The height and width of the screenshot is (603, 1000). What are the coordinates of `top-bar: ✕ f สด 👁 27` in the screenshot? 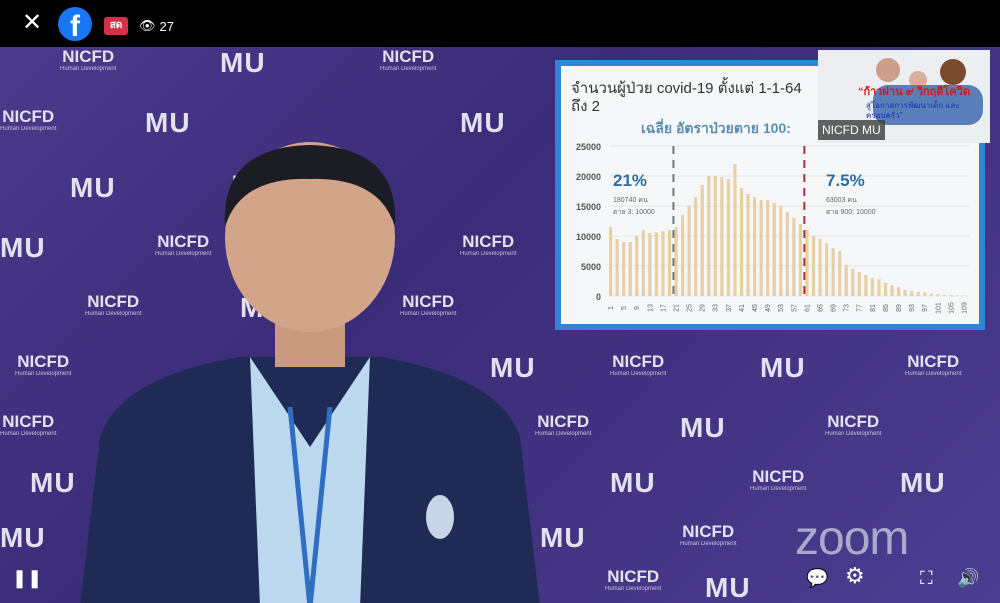 It's located at (500, 23).